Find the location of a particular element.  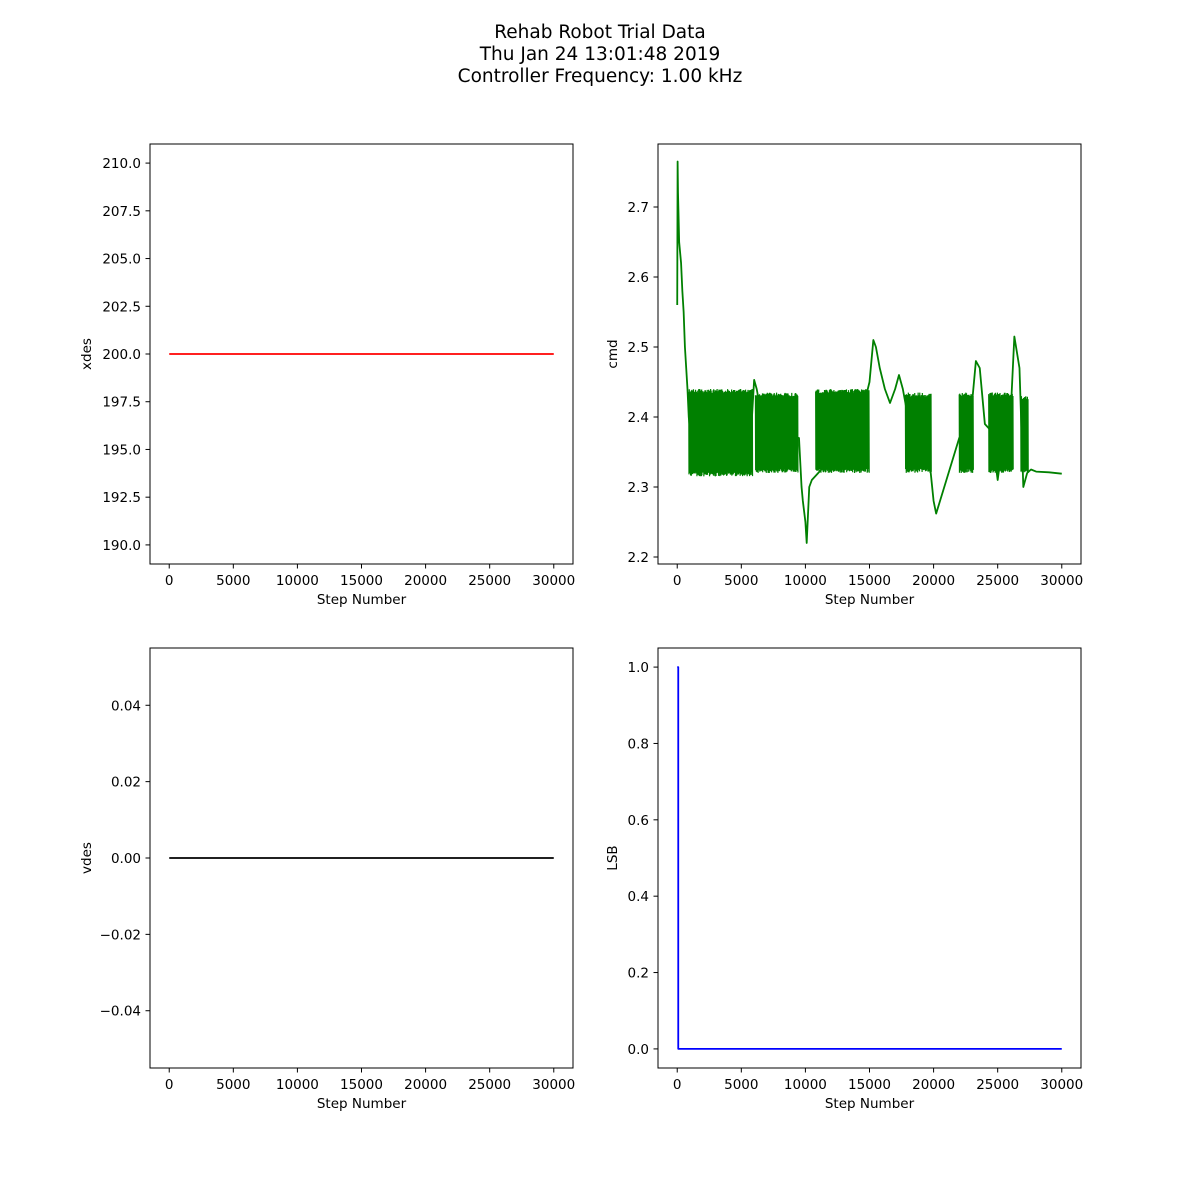

y-tick-label: 0.4 is located at coordinates (638, 897).